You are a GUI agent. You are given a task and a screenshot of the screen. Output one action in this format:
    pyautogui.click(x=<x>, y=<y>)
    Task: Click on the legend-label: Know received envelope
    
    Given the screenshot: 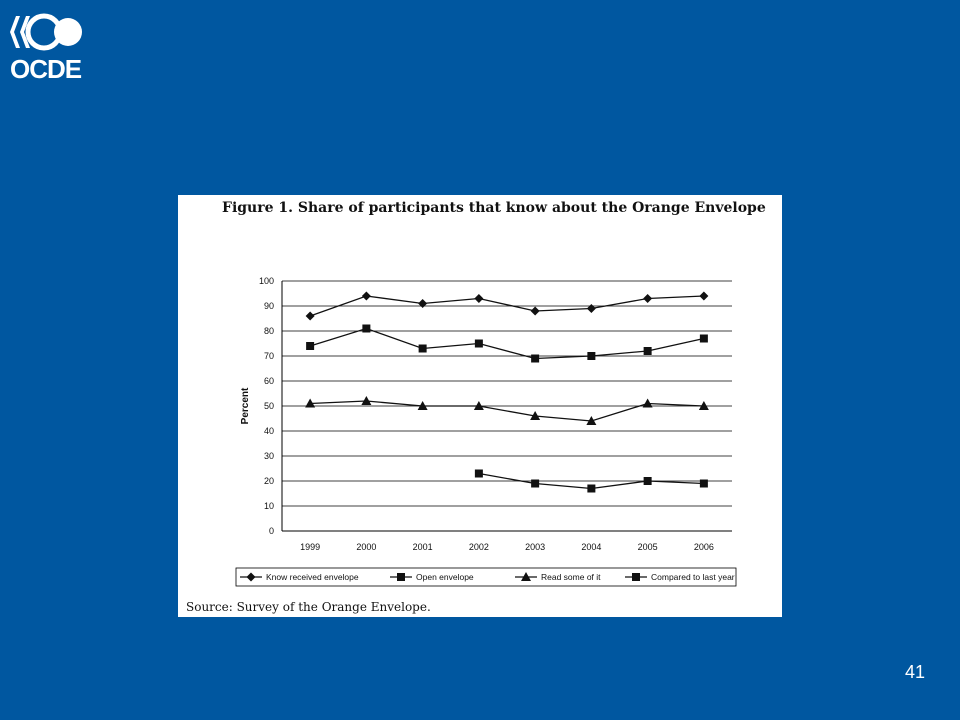 What is the action you would take?
    pyautogui.click(x=312, y=577)
    